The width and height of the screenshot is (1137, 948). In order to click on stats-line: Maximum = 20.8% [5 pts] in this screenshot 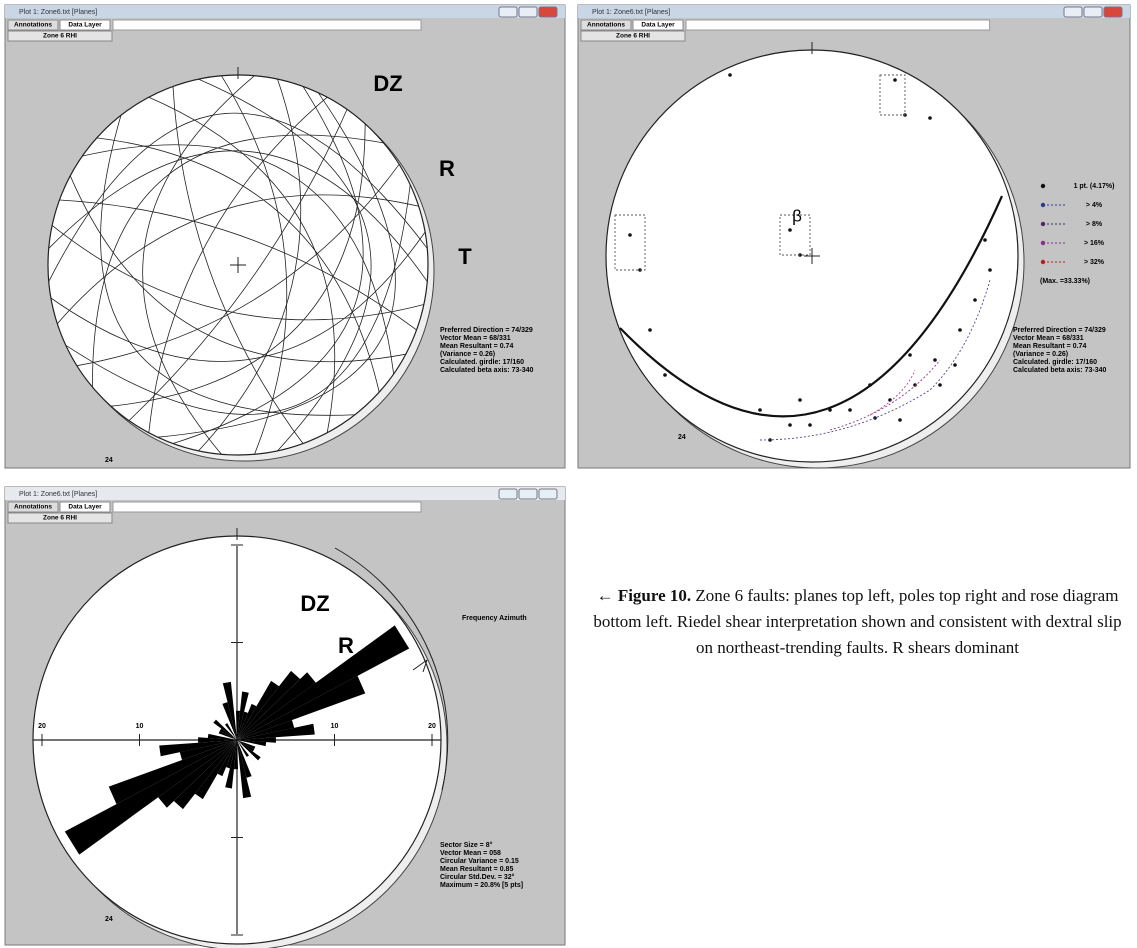, I will do `click(481, 885)`.